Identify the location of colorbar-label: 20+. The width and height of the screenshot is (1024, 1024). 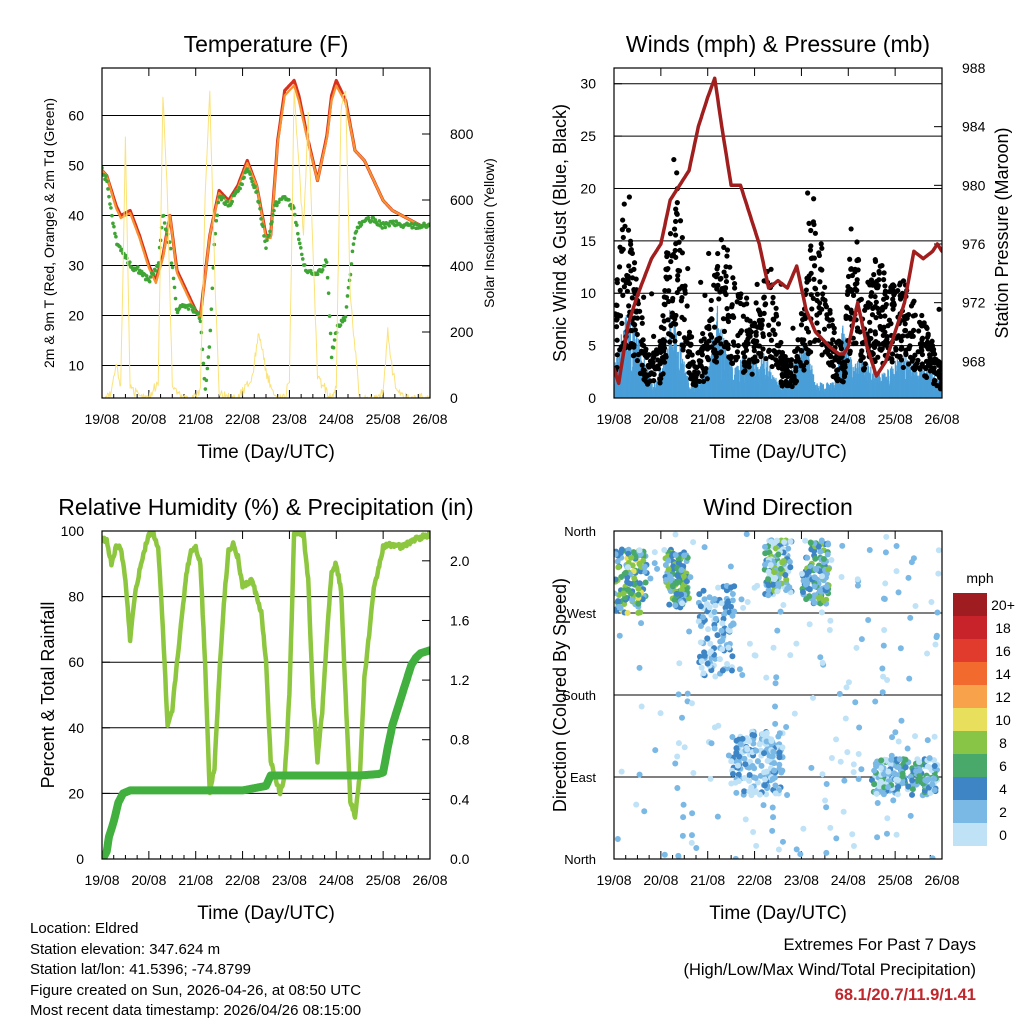
(1003, 605).